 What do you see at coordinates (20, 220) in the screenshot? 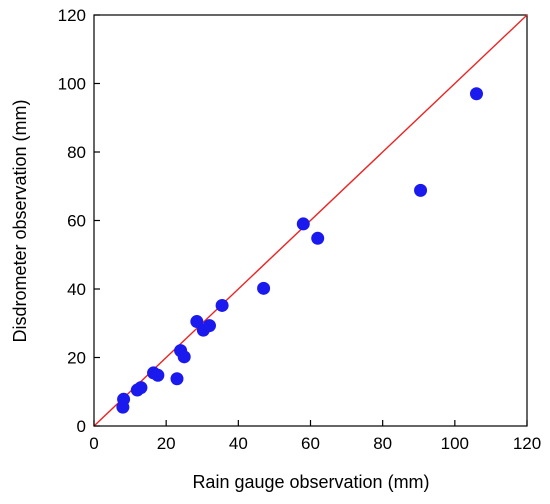
I see `y-axis-title: Disdrometer observation (mm)` at bounding box center [20, 220].